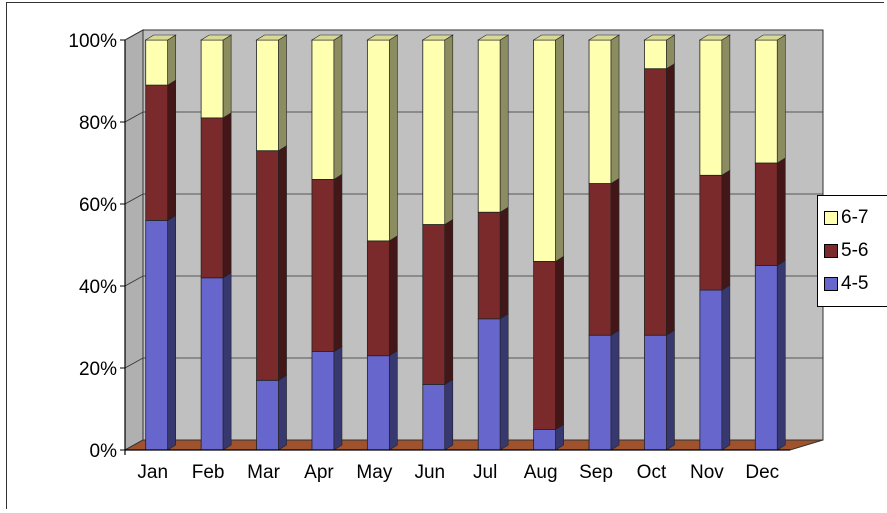 Image resolution: width=887 pixels, height=513 pixels. What do you see at coordinates (473, 35) in the screenshot?
I see `gridline` at bounding box center [473, 35].